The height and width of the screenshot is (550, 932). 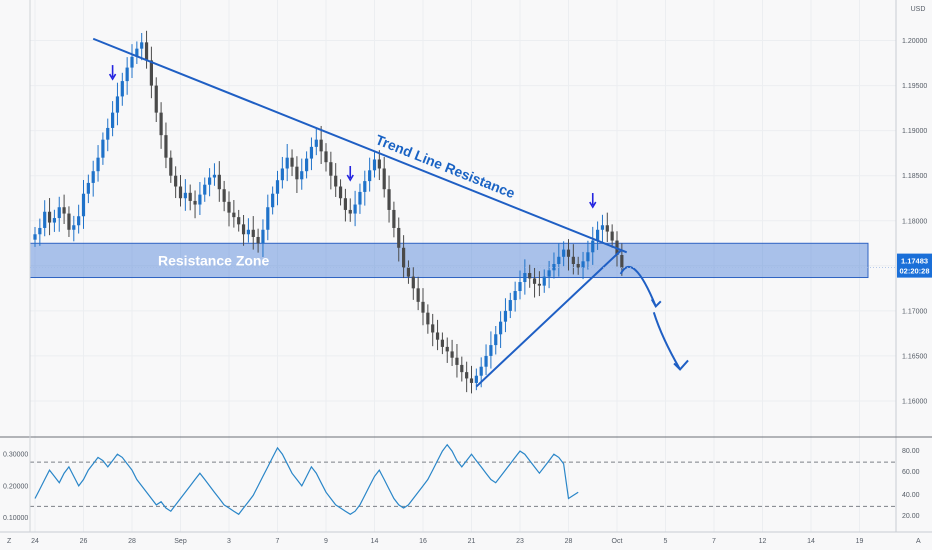 I want to click on x-corner-label: A, so click(x=918, y=541).